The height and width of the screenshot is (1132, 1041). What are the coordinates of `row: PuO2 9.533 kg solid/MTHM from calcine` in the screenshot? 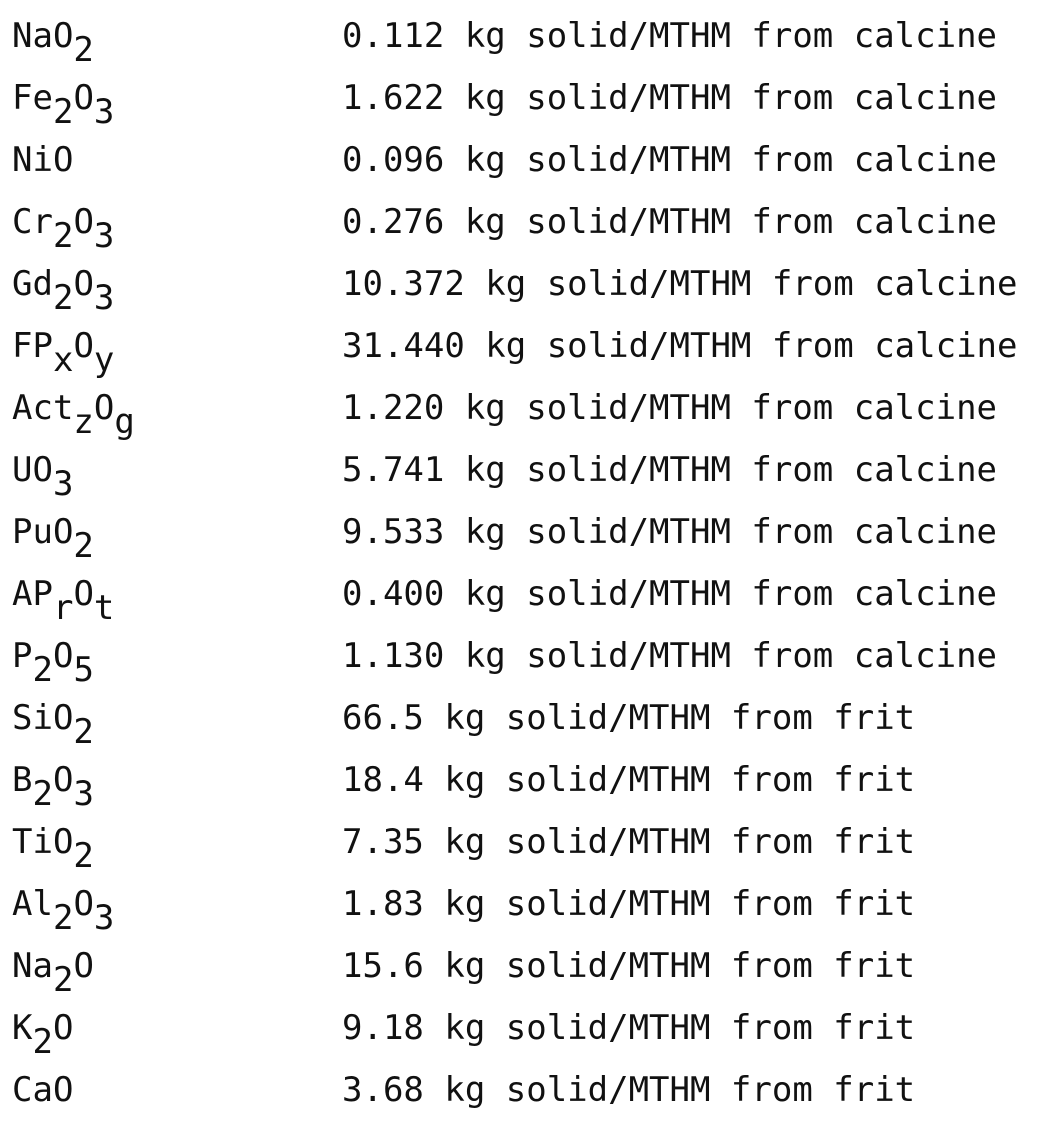 It's located at (520, 543).